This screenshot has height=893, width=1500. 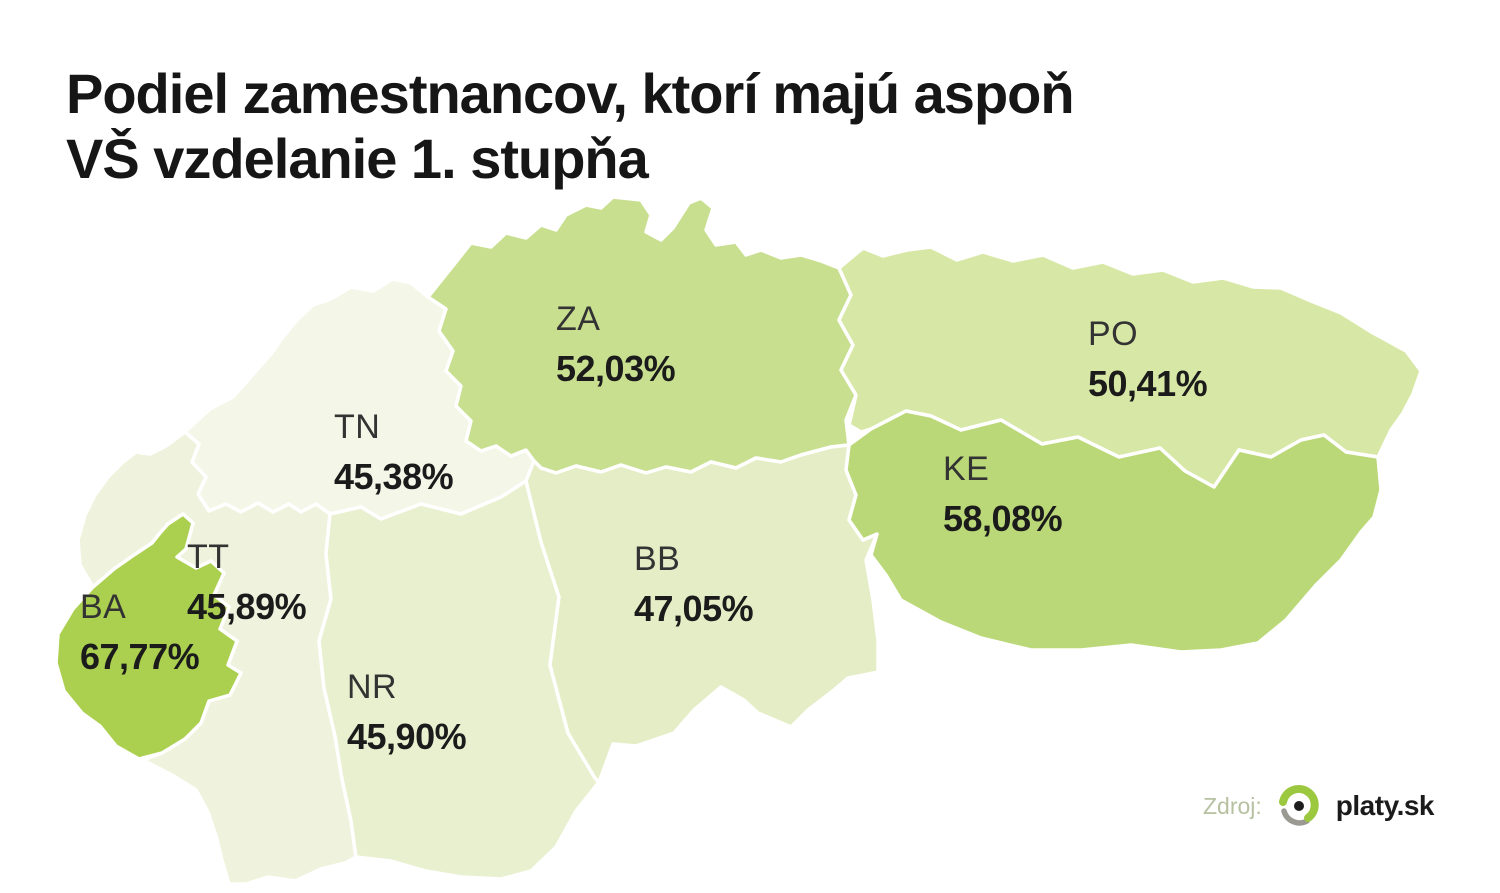 What do you see at coordinates (1385, 805) in the screenshot?
I see `source-brand-text: platy.sk` at bounding box center [1385, 805].